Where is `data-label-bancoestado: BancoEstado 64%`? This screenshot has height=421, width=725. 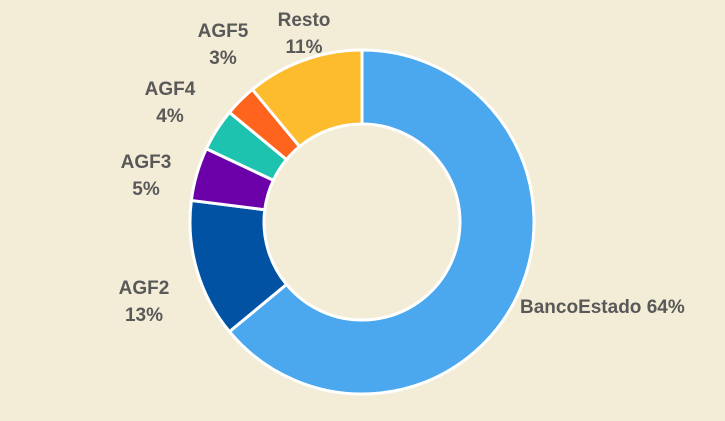
data-label-bancoestado: BancoEstado 64% is located at coordinates (602, 307).